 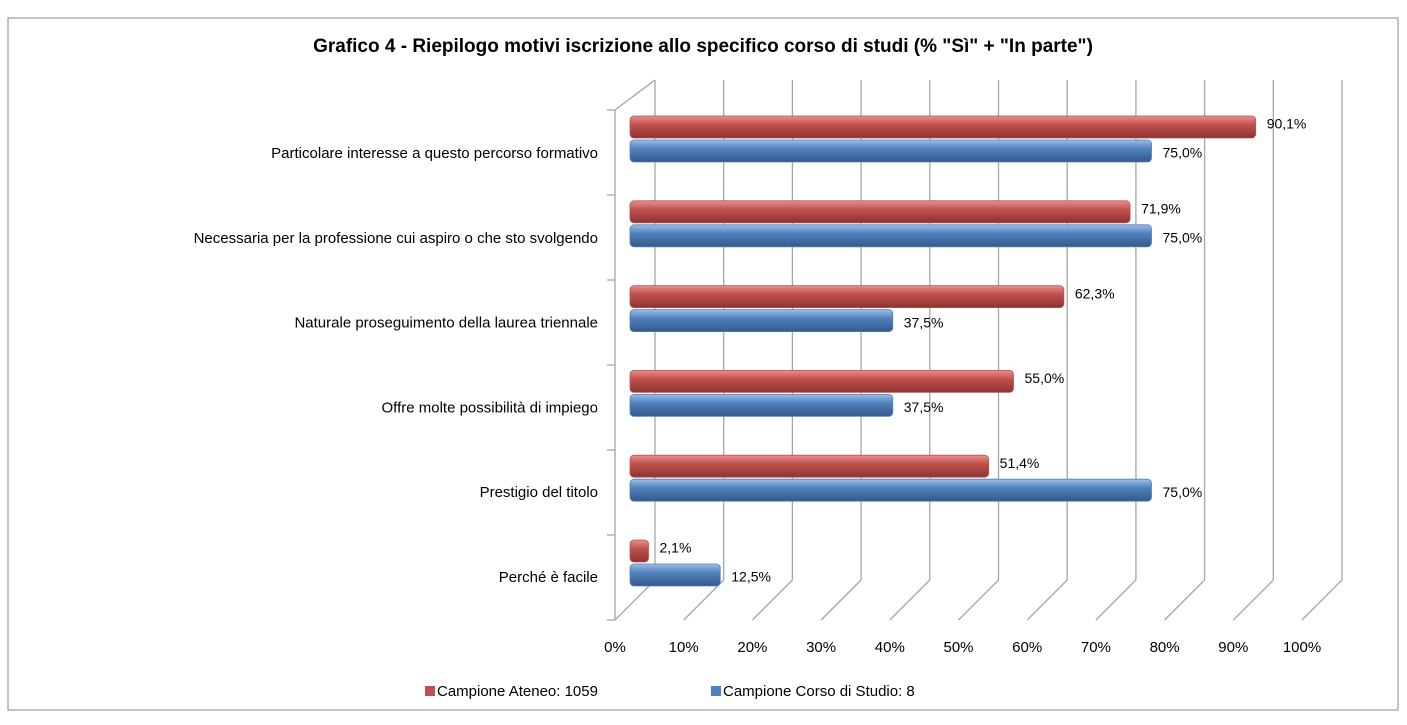 What do you see at coordinates (490, 407) in the screenshot?
I see `y-tick-label: Offre molte possibilità di impiego` at bounding box center [490, 407].